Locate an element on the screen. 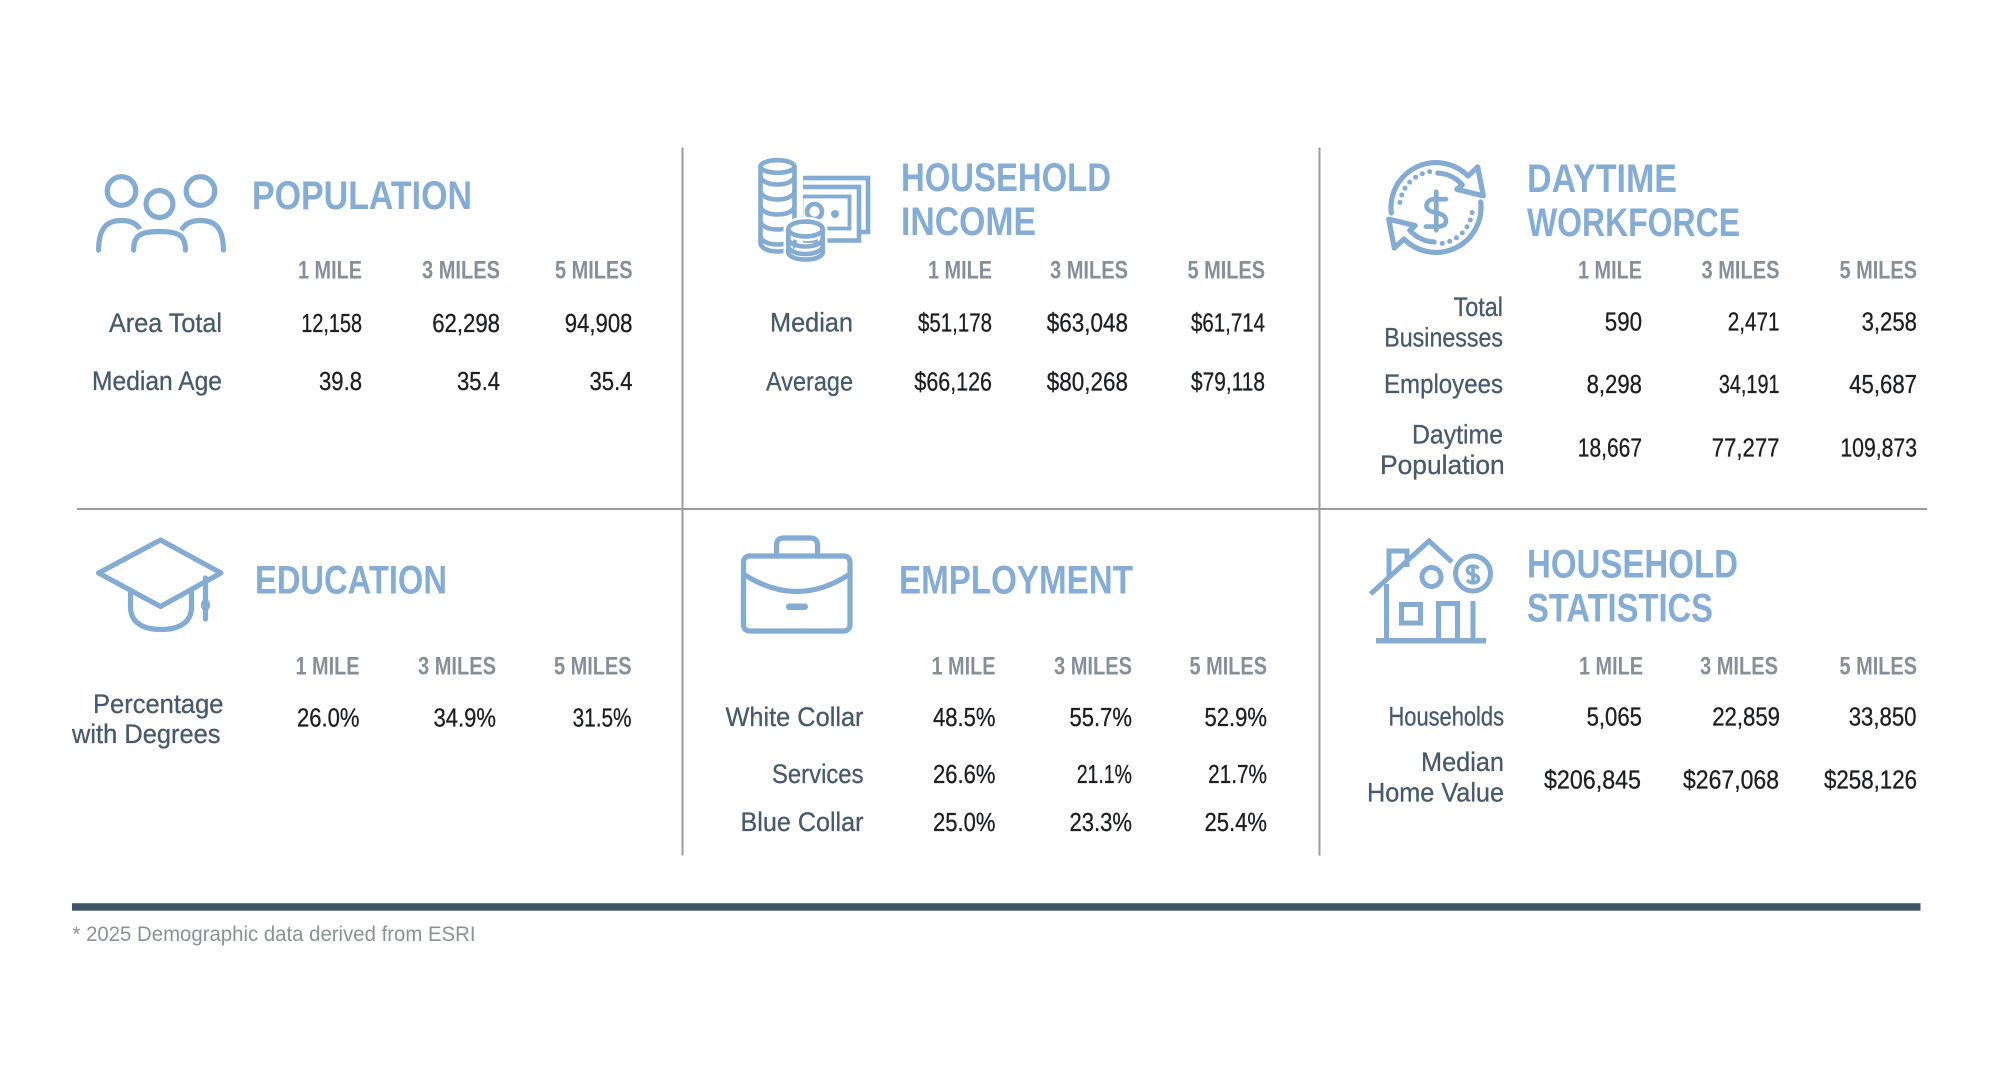 This screenshot has height=1080, width=2000. svg-text: with Degrees is located at coordinates (145, 734).